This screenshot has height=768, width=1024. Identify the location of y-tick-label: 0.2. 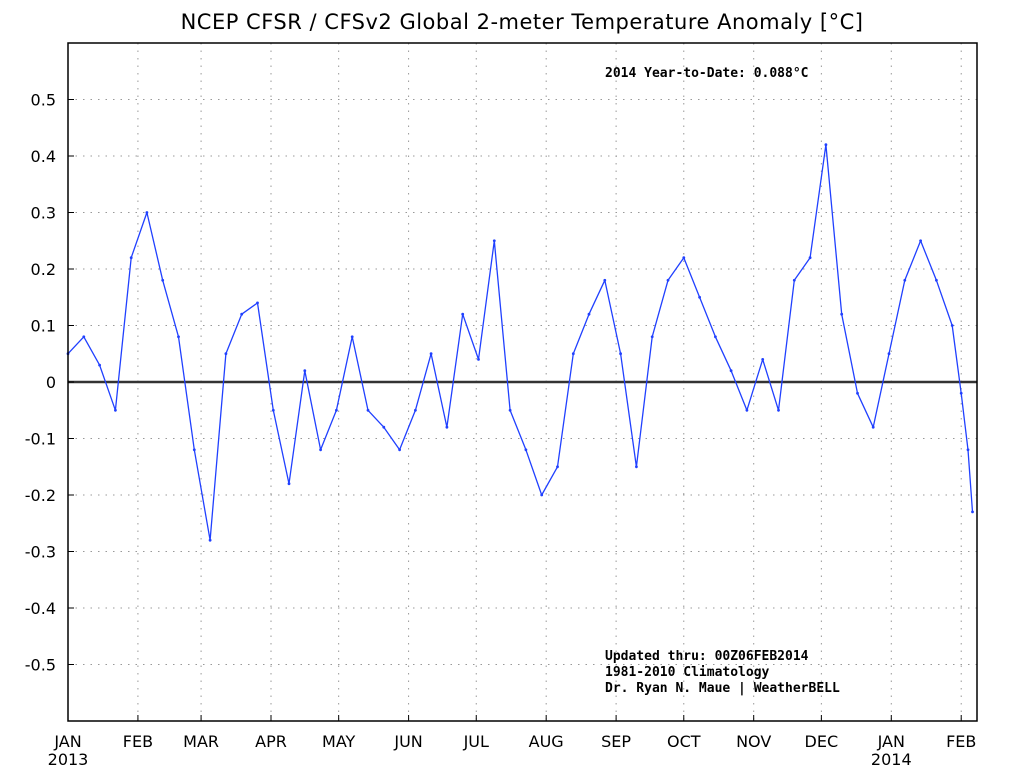
(43, 269).